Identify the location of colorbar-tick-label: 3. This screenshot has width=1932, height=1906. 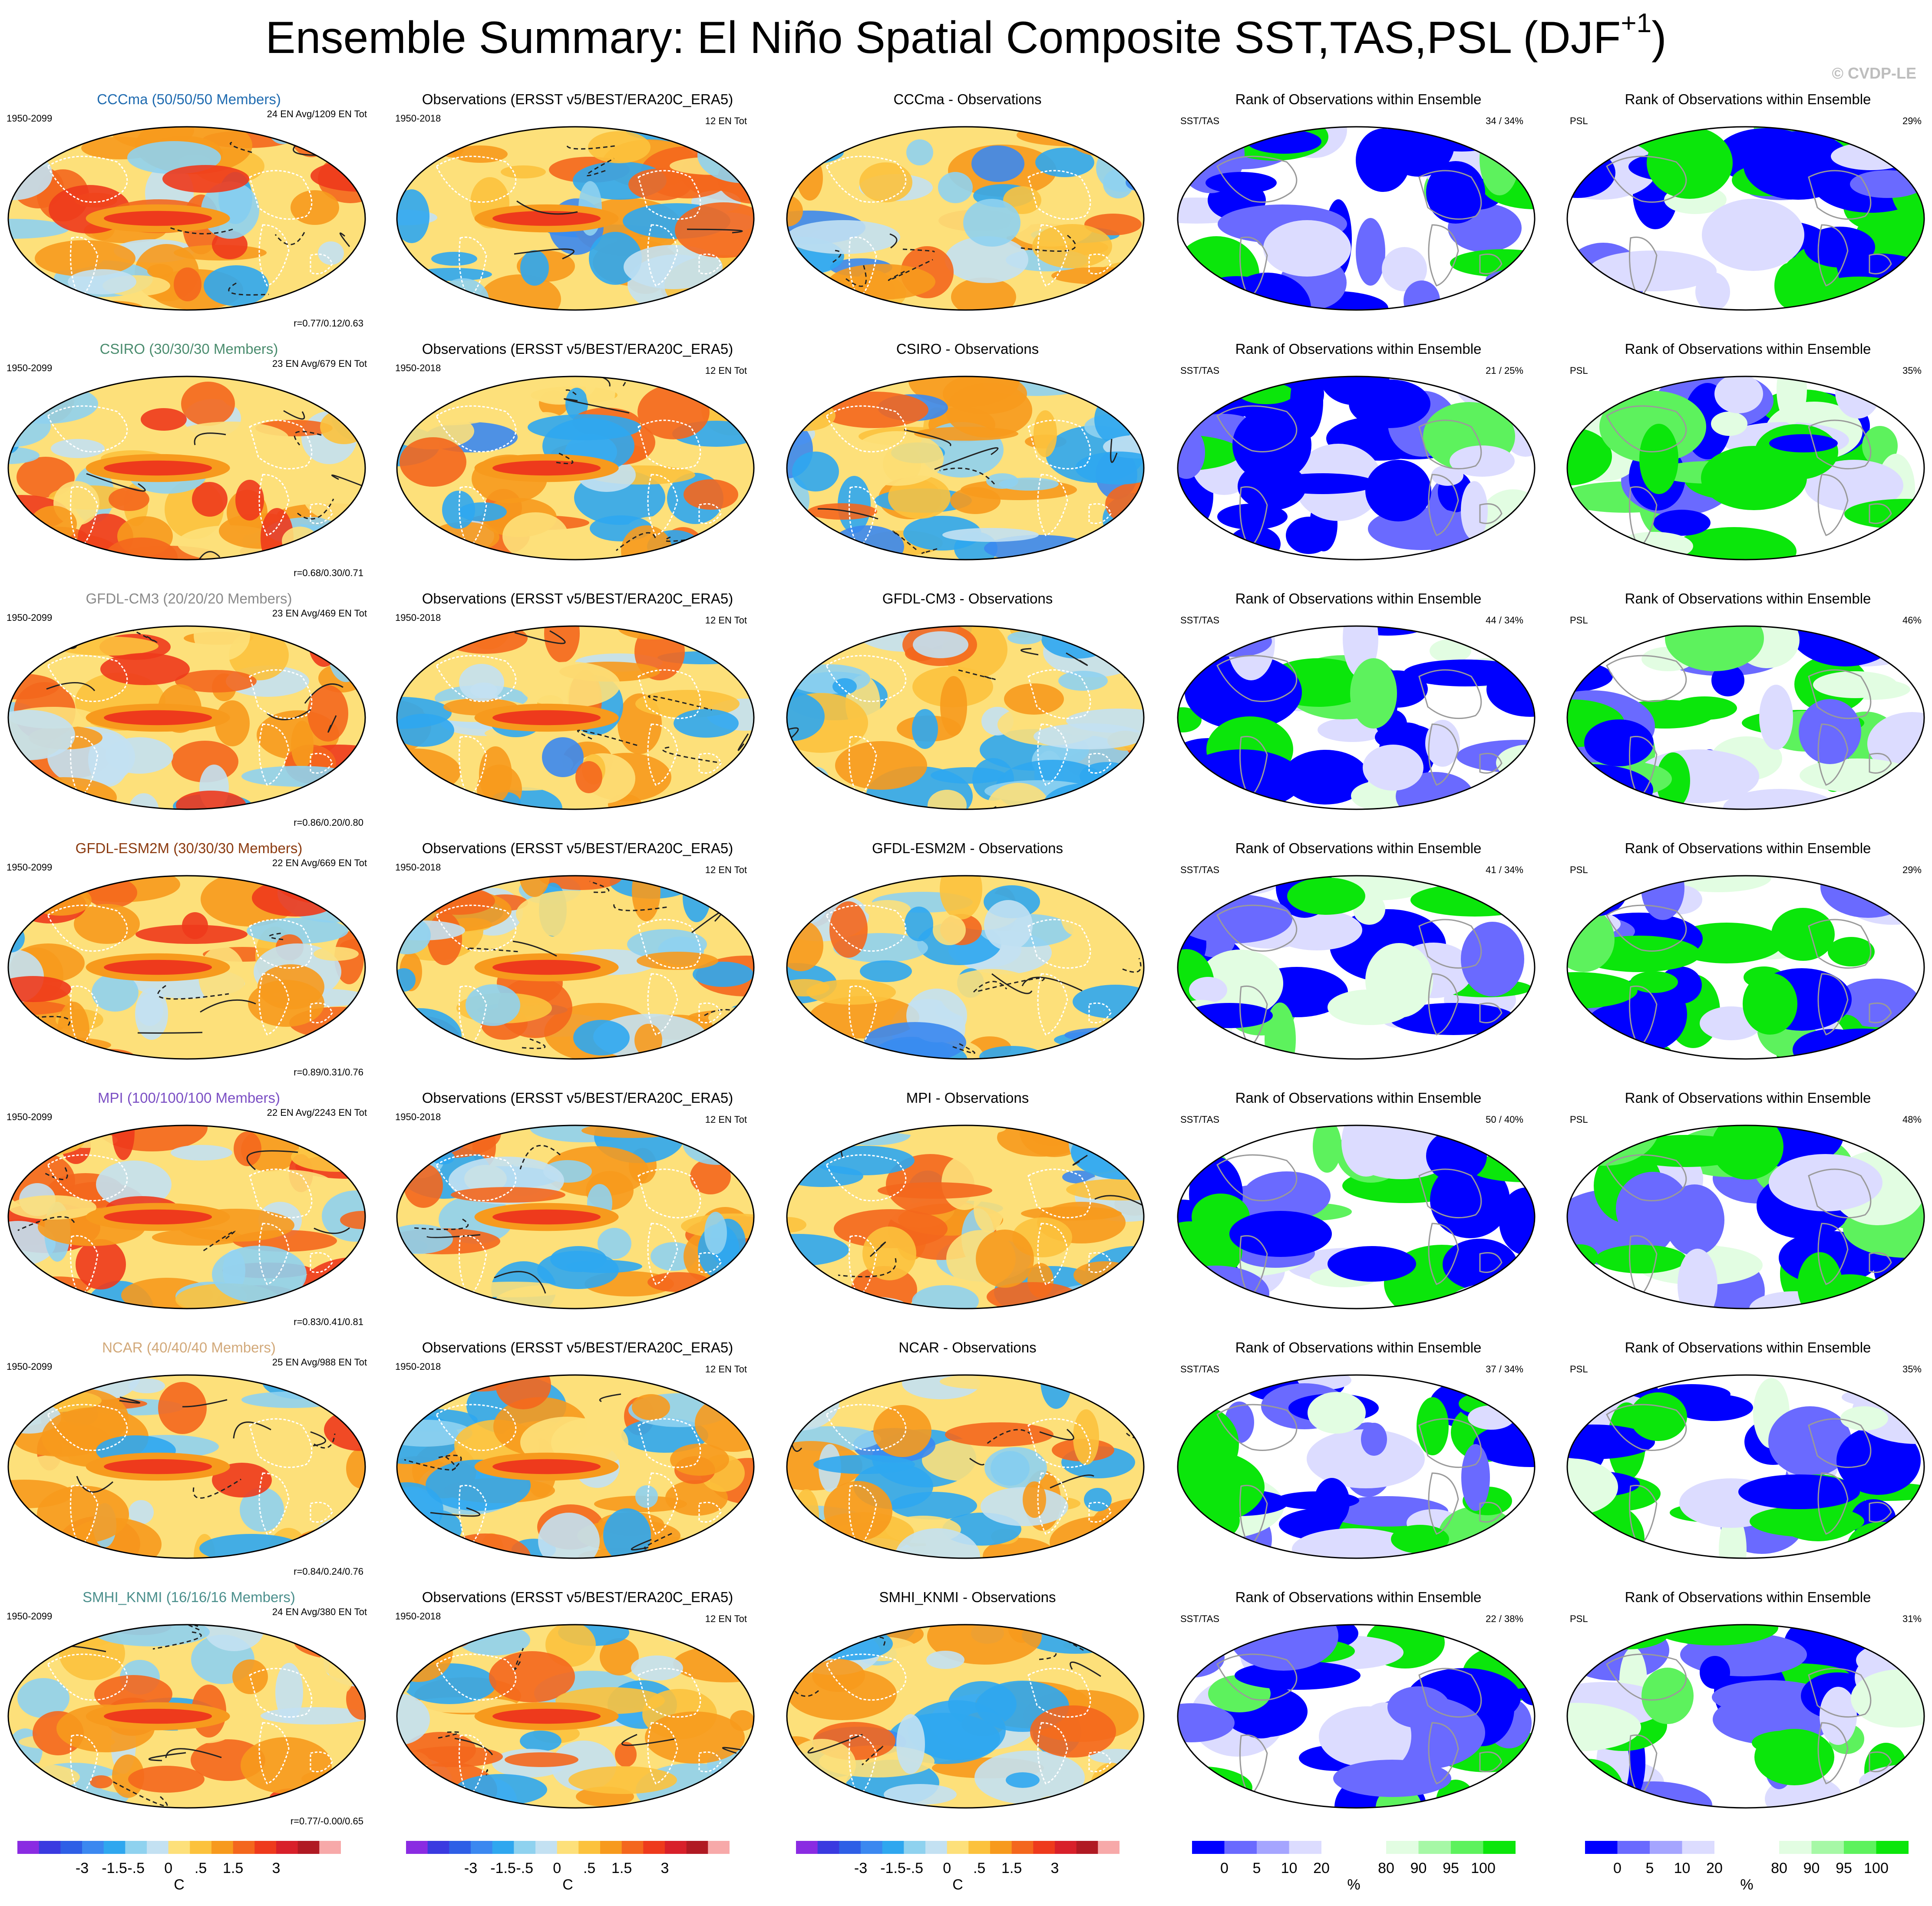
(665, 1868).